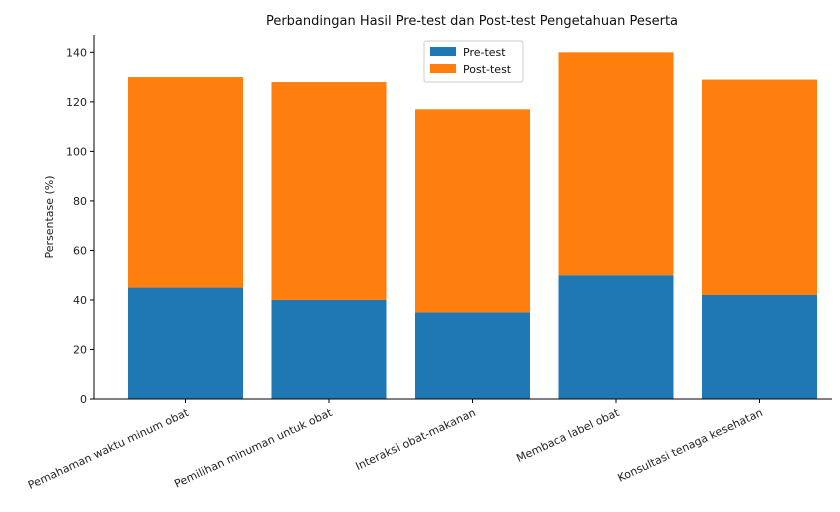 Image resolution: width=840 pixels, height=512 pixels. What do you see at coordinates (80, 201) in the screenshot?
I see `y-tick-label: 80` at bounding box center [80, 201].